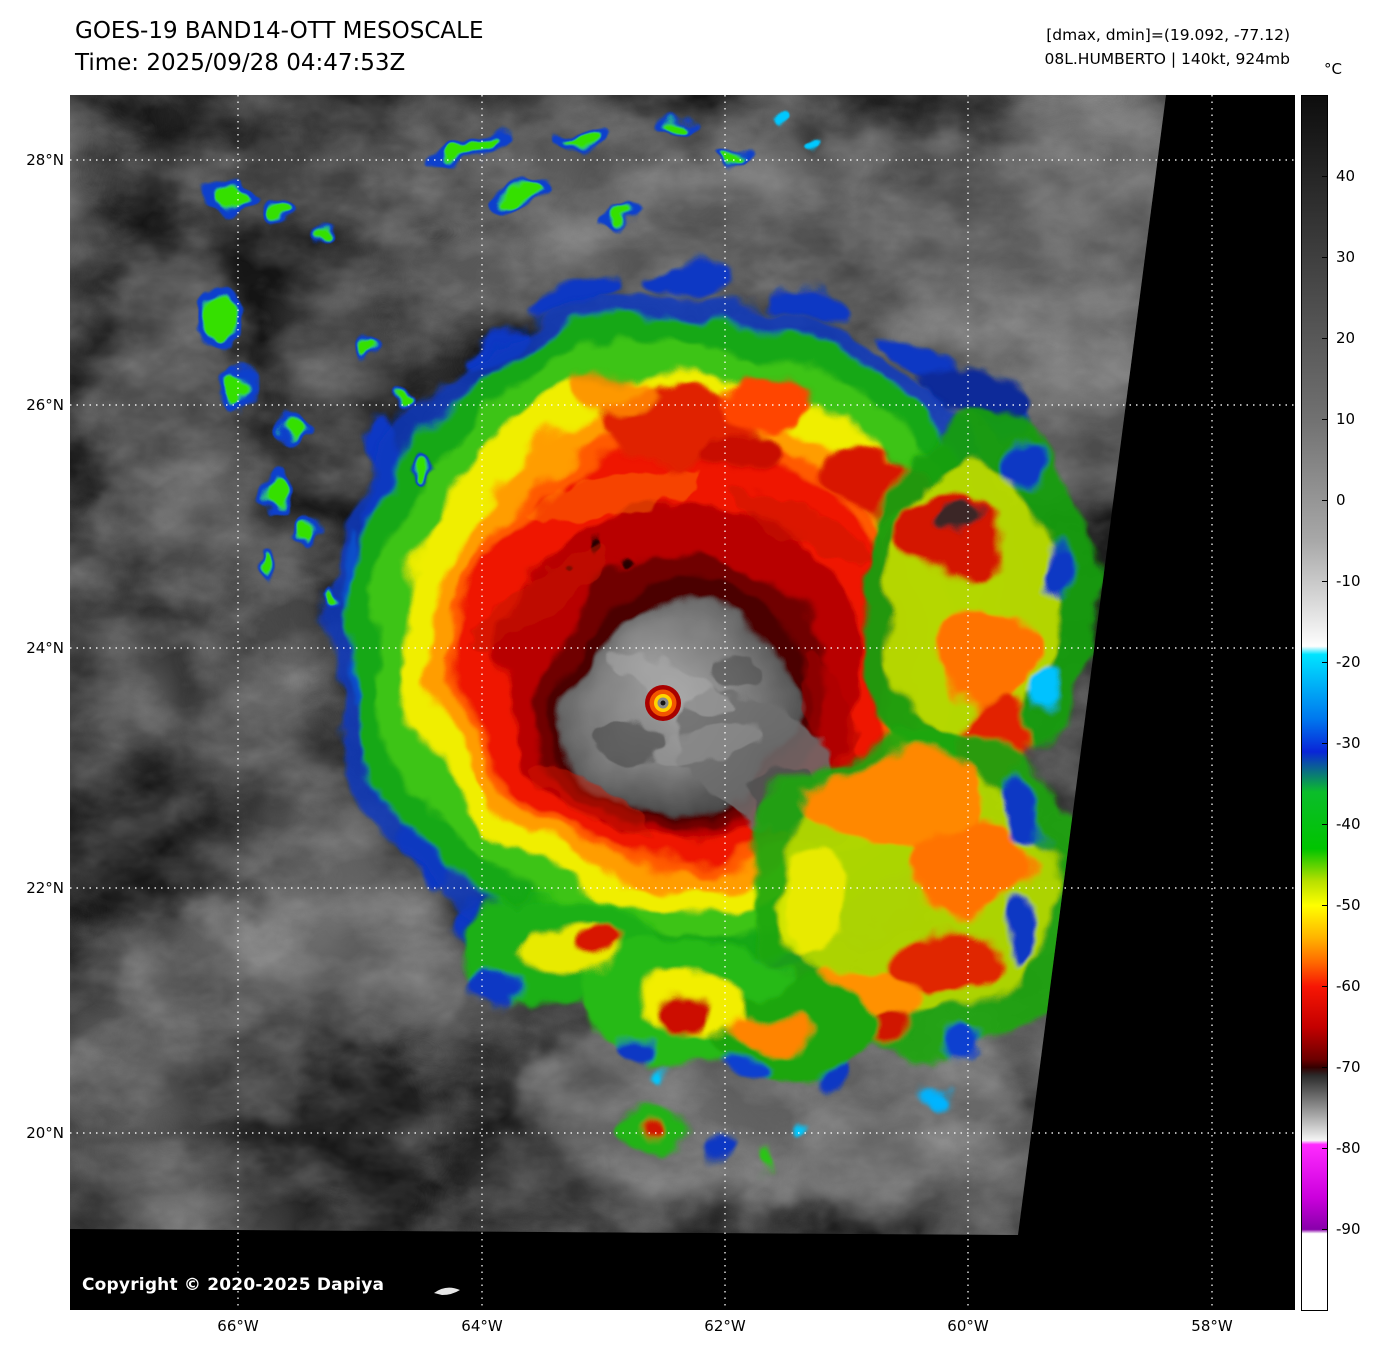 This screenshot has height=1359, width=1390. What do you see at coordinates (1348, 581) in the screenshot?
I see `colorbar-tick-label: -10` at bounding box center [1348, 581].